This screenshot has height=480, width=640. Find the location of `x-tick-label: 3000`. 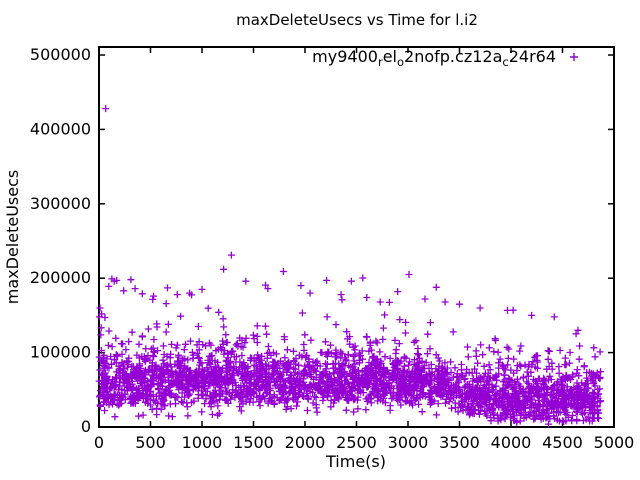

x-tick-label: 3000 is located at coordinates (408, 442).